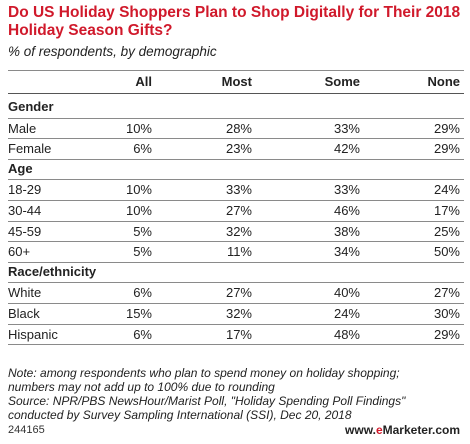 Image resolution: width=470 pixels, height=444 pixels. Describe the element at coordinates (33, 334) in the screenshot. I see `row-label: Hispanic` at that location.